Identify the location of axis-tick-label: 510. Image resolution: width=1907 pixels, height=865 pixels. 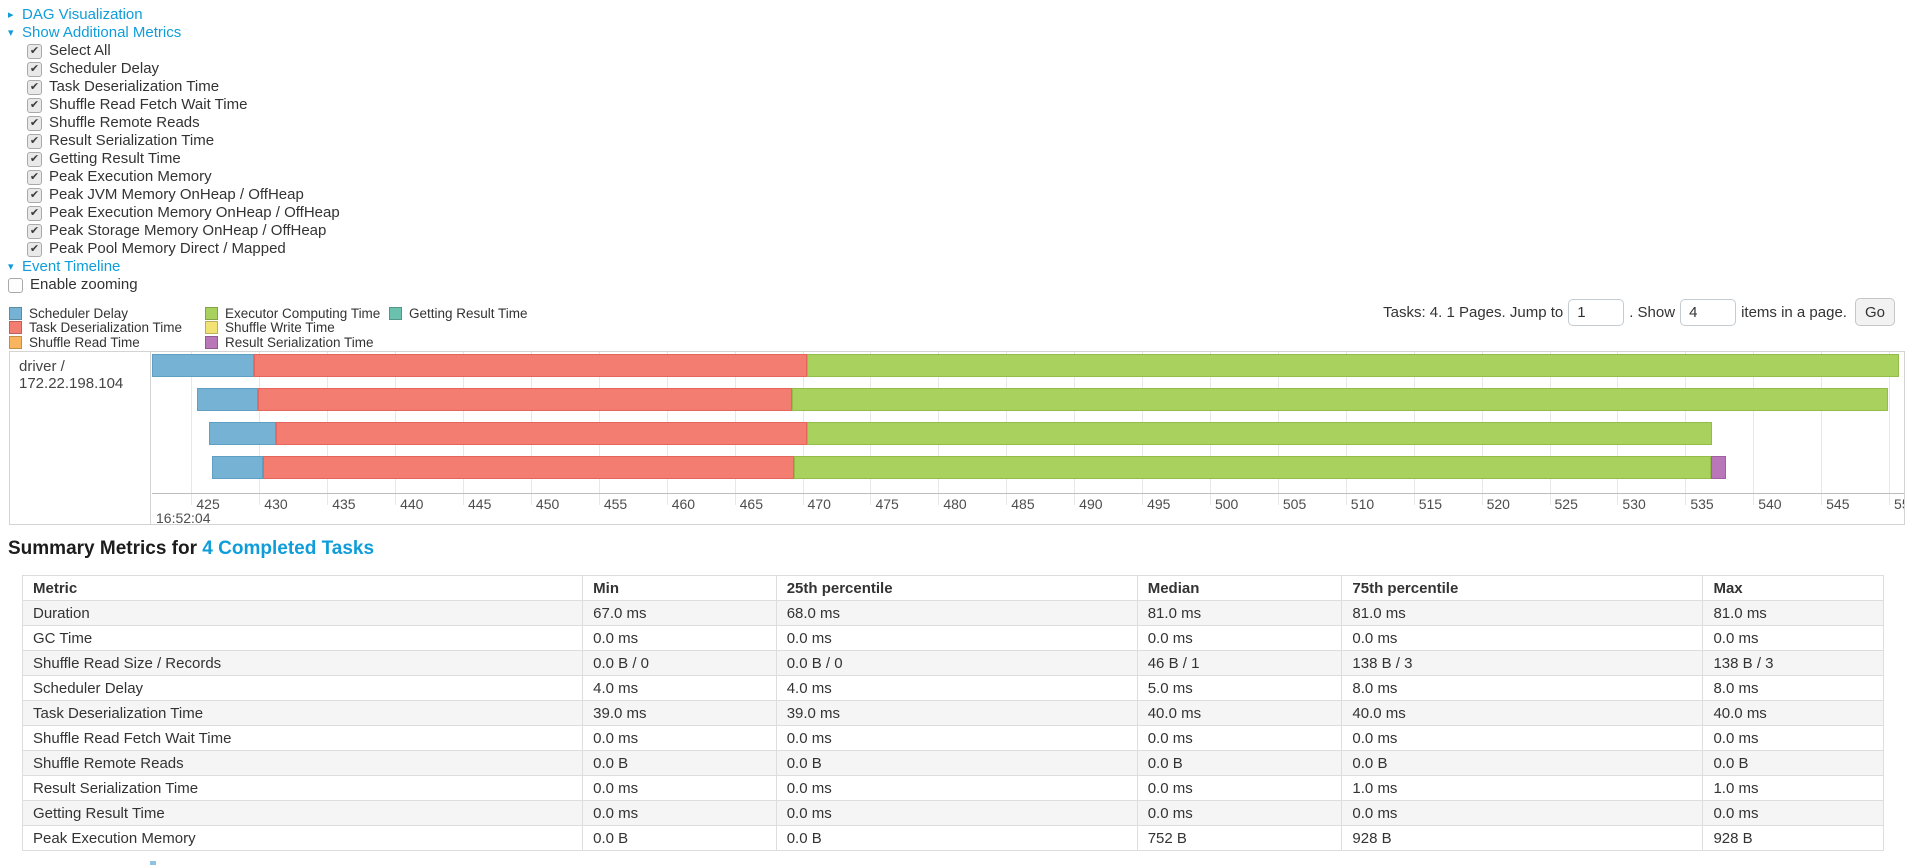
(1362, 504).